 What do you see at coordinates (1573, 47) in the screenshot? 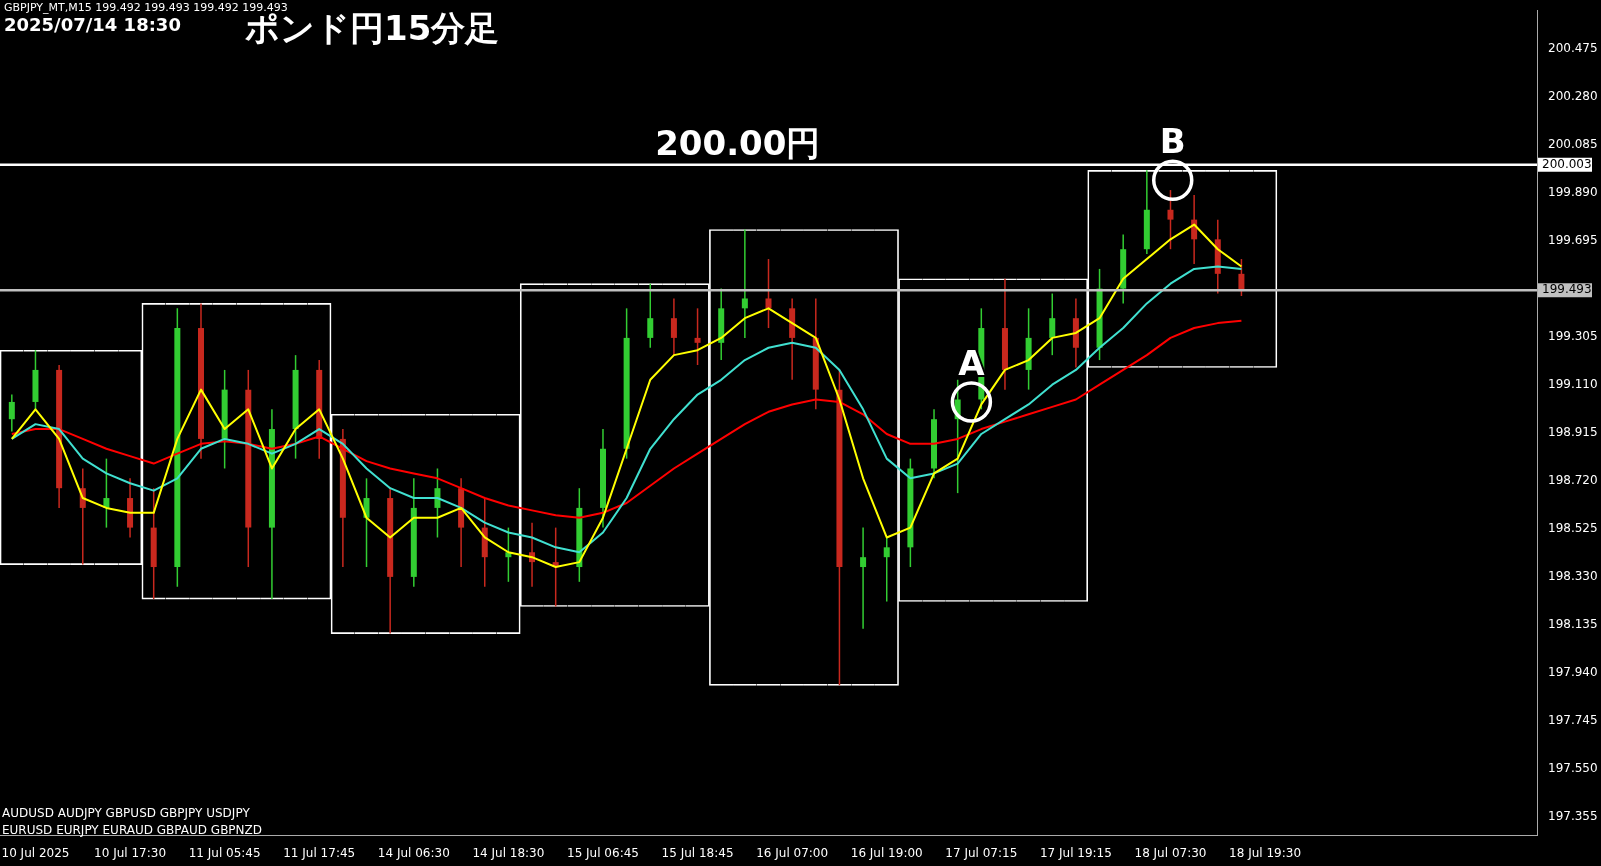
I see `y-tick-label: 200.475` at bounding box center [1573, 47].